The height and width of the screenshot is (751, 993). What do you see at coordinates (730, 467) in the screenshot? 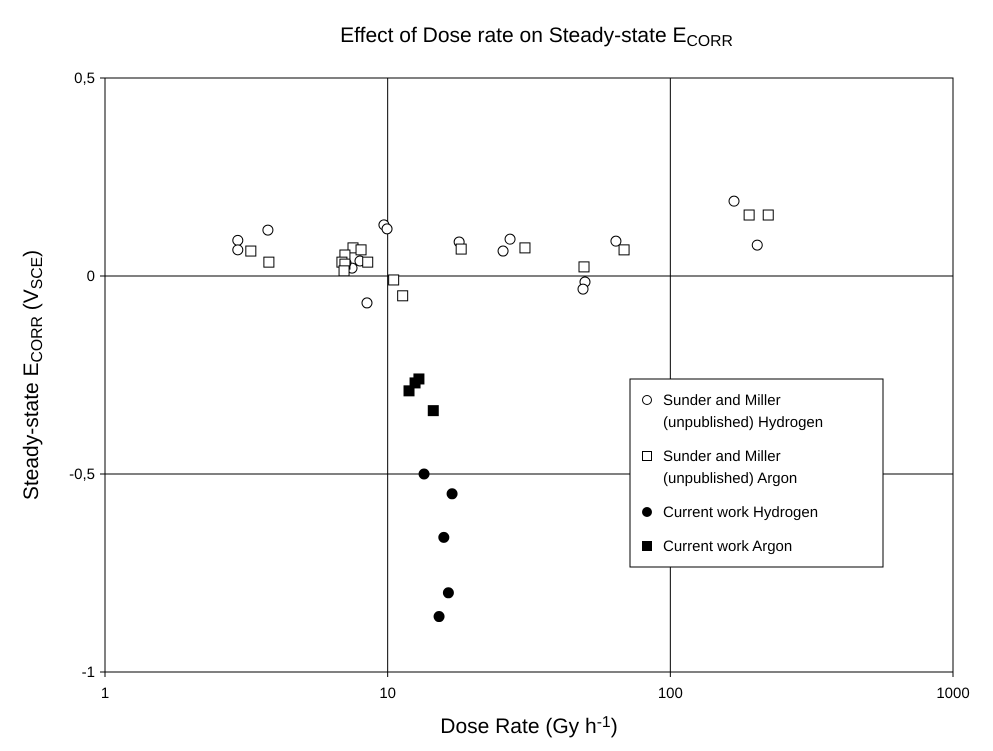
I see `legend-label: Sunder and Miller (unpublished) Argon` at bounding box center [730, 467].